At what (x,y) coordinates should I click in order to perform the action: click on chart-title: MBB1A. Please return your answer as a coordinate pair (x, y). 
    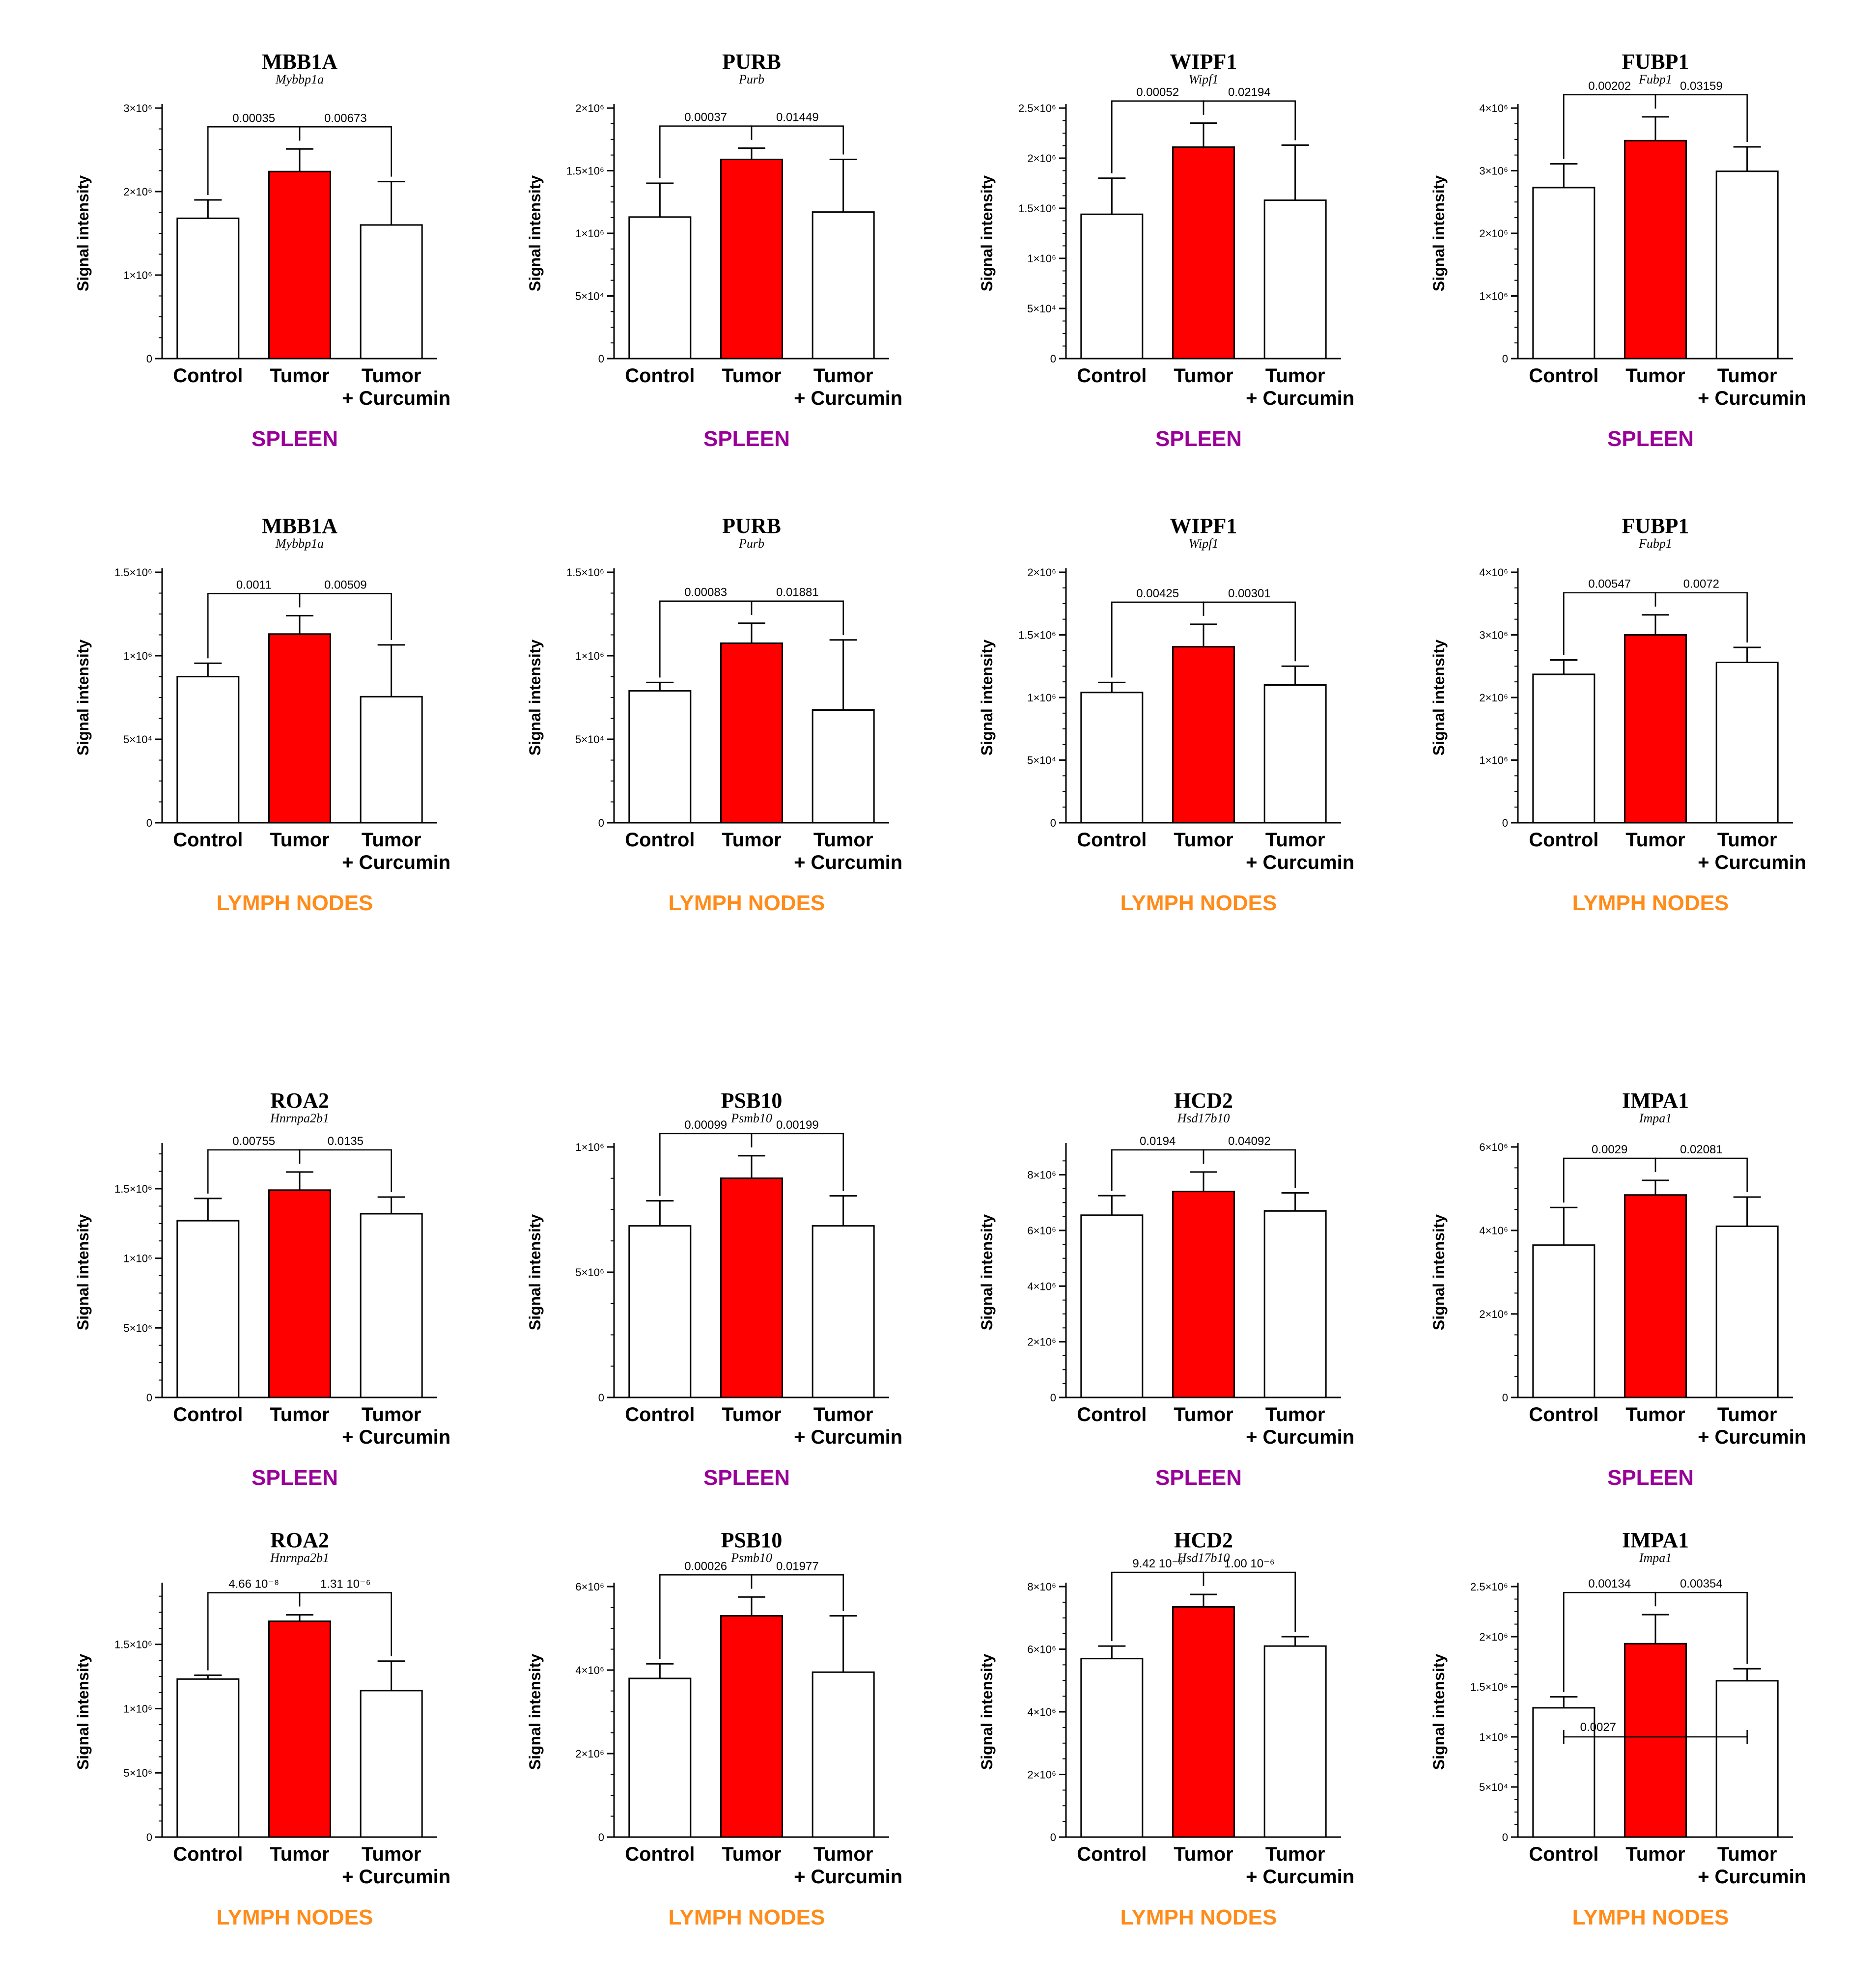
    Looking at the image, I should click on (299, 62).